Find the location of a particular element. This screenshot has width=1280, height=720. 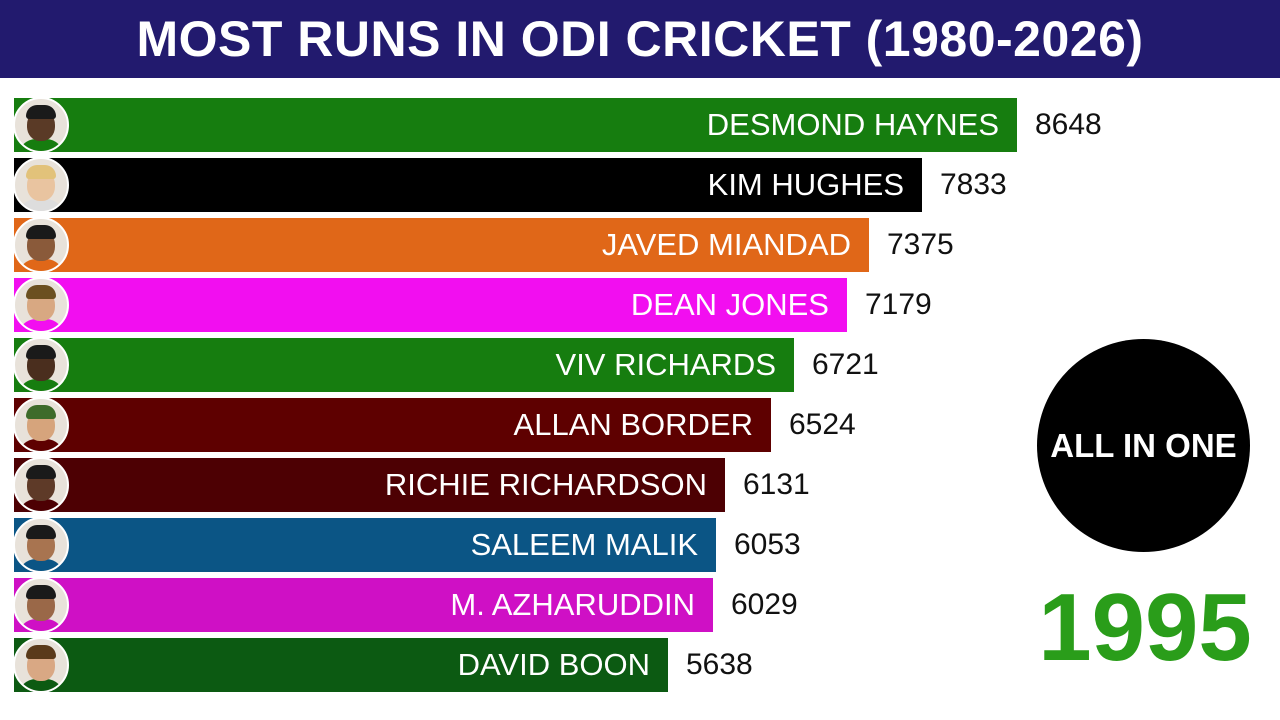

data-label: 6053 is located at coordinates (767, 544).